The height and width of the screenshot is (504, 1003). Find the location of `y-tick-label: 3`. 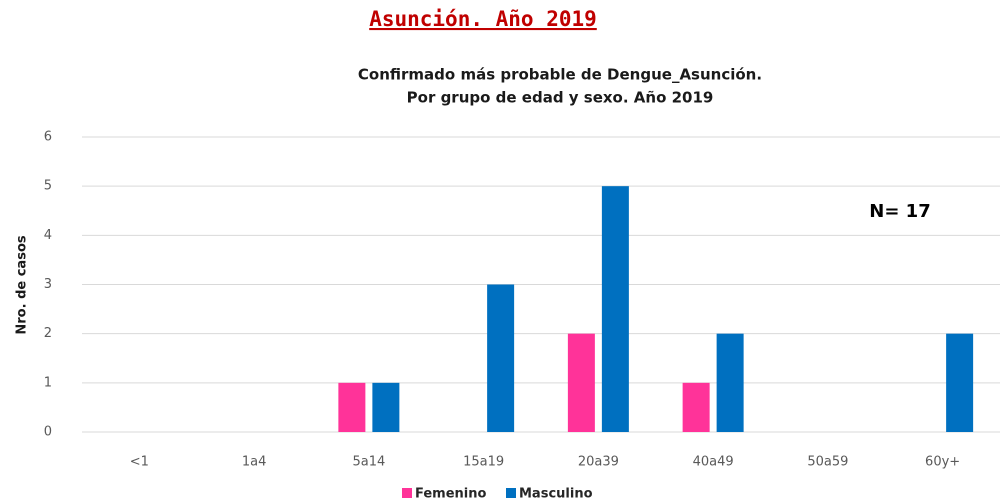

y-tick-label: 3 is located at coordinates (48, 284).